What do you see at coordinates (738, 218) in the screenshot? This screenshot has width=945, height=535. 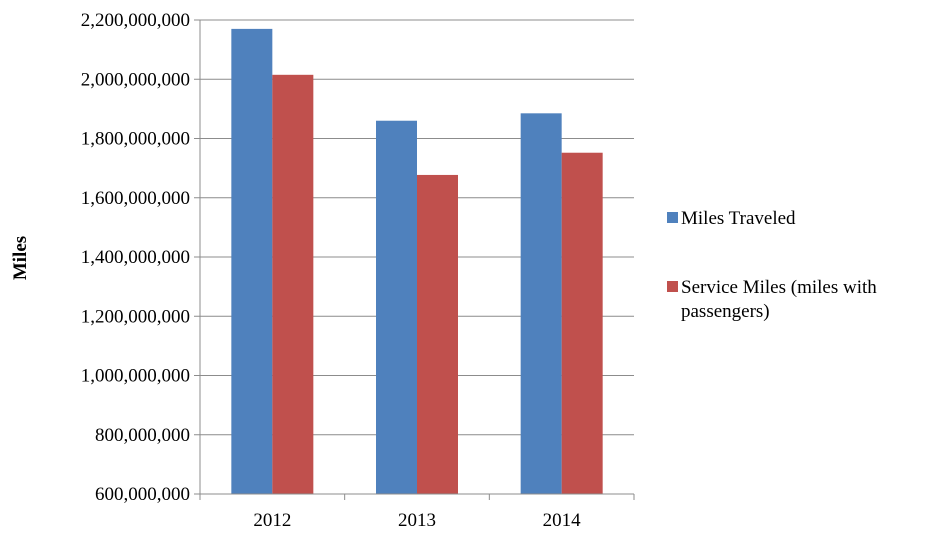 I see `legend-label: Miles Traveled` at bounding box center [738, 218].